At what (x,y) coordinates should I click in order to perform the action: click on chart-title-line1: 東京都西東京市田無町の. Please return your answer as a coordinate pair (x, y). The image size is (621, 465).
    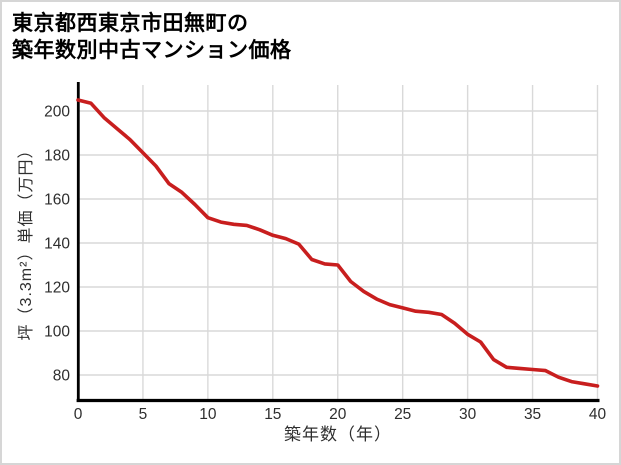
    Looking at the image, I should click on (130, 23).